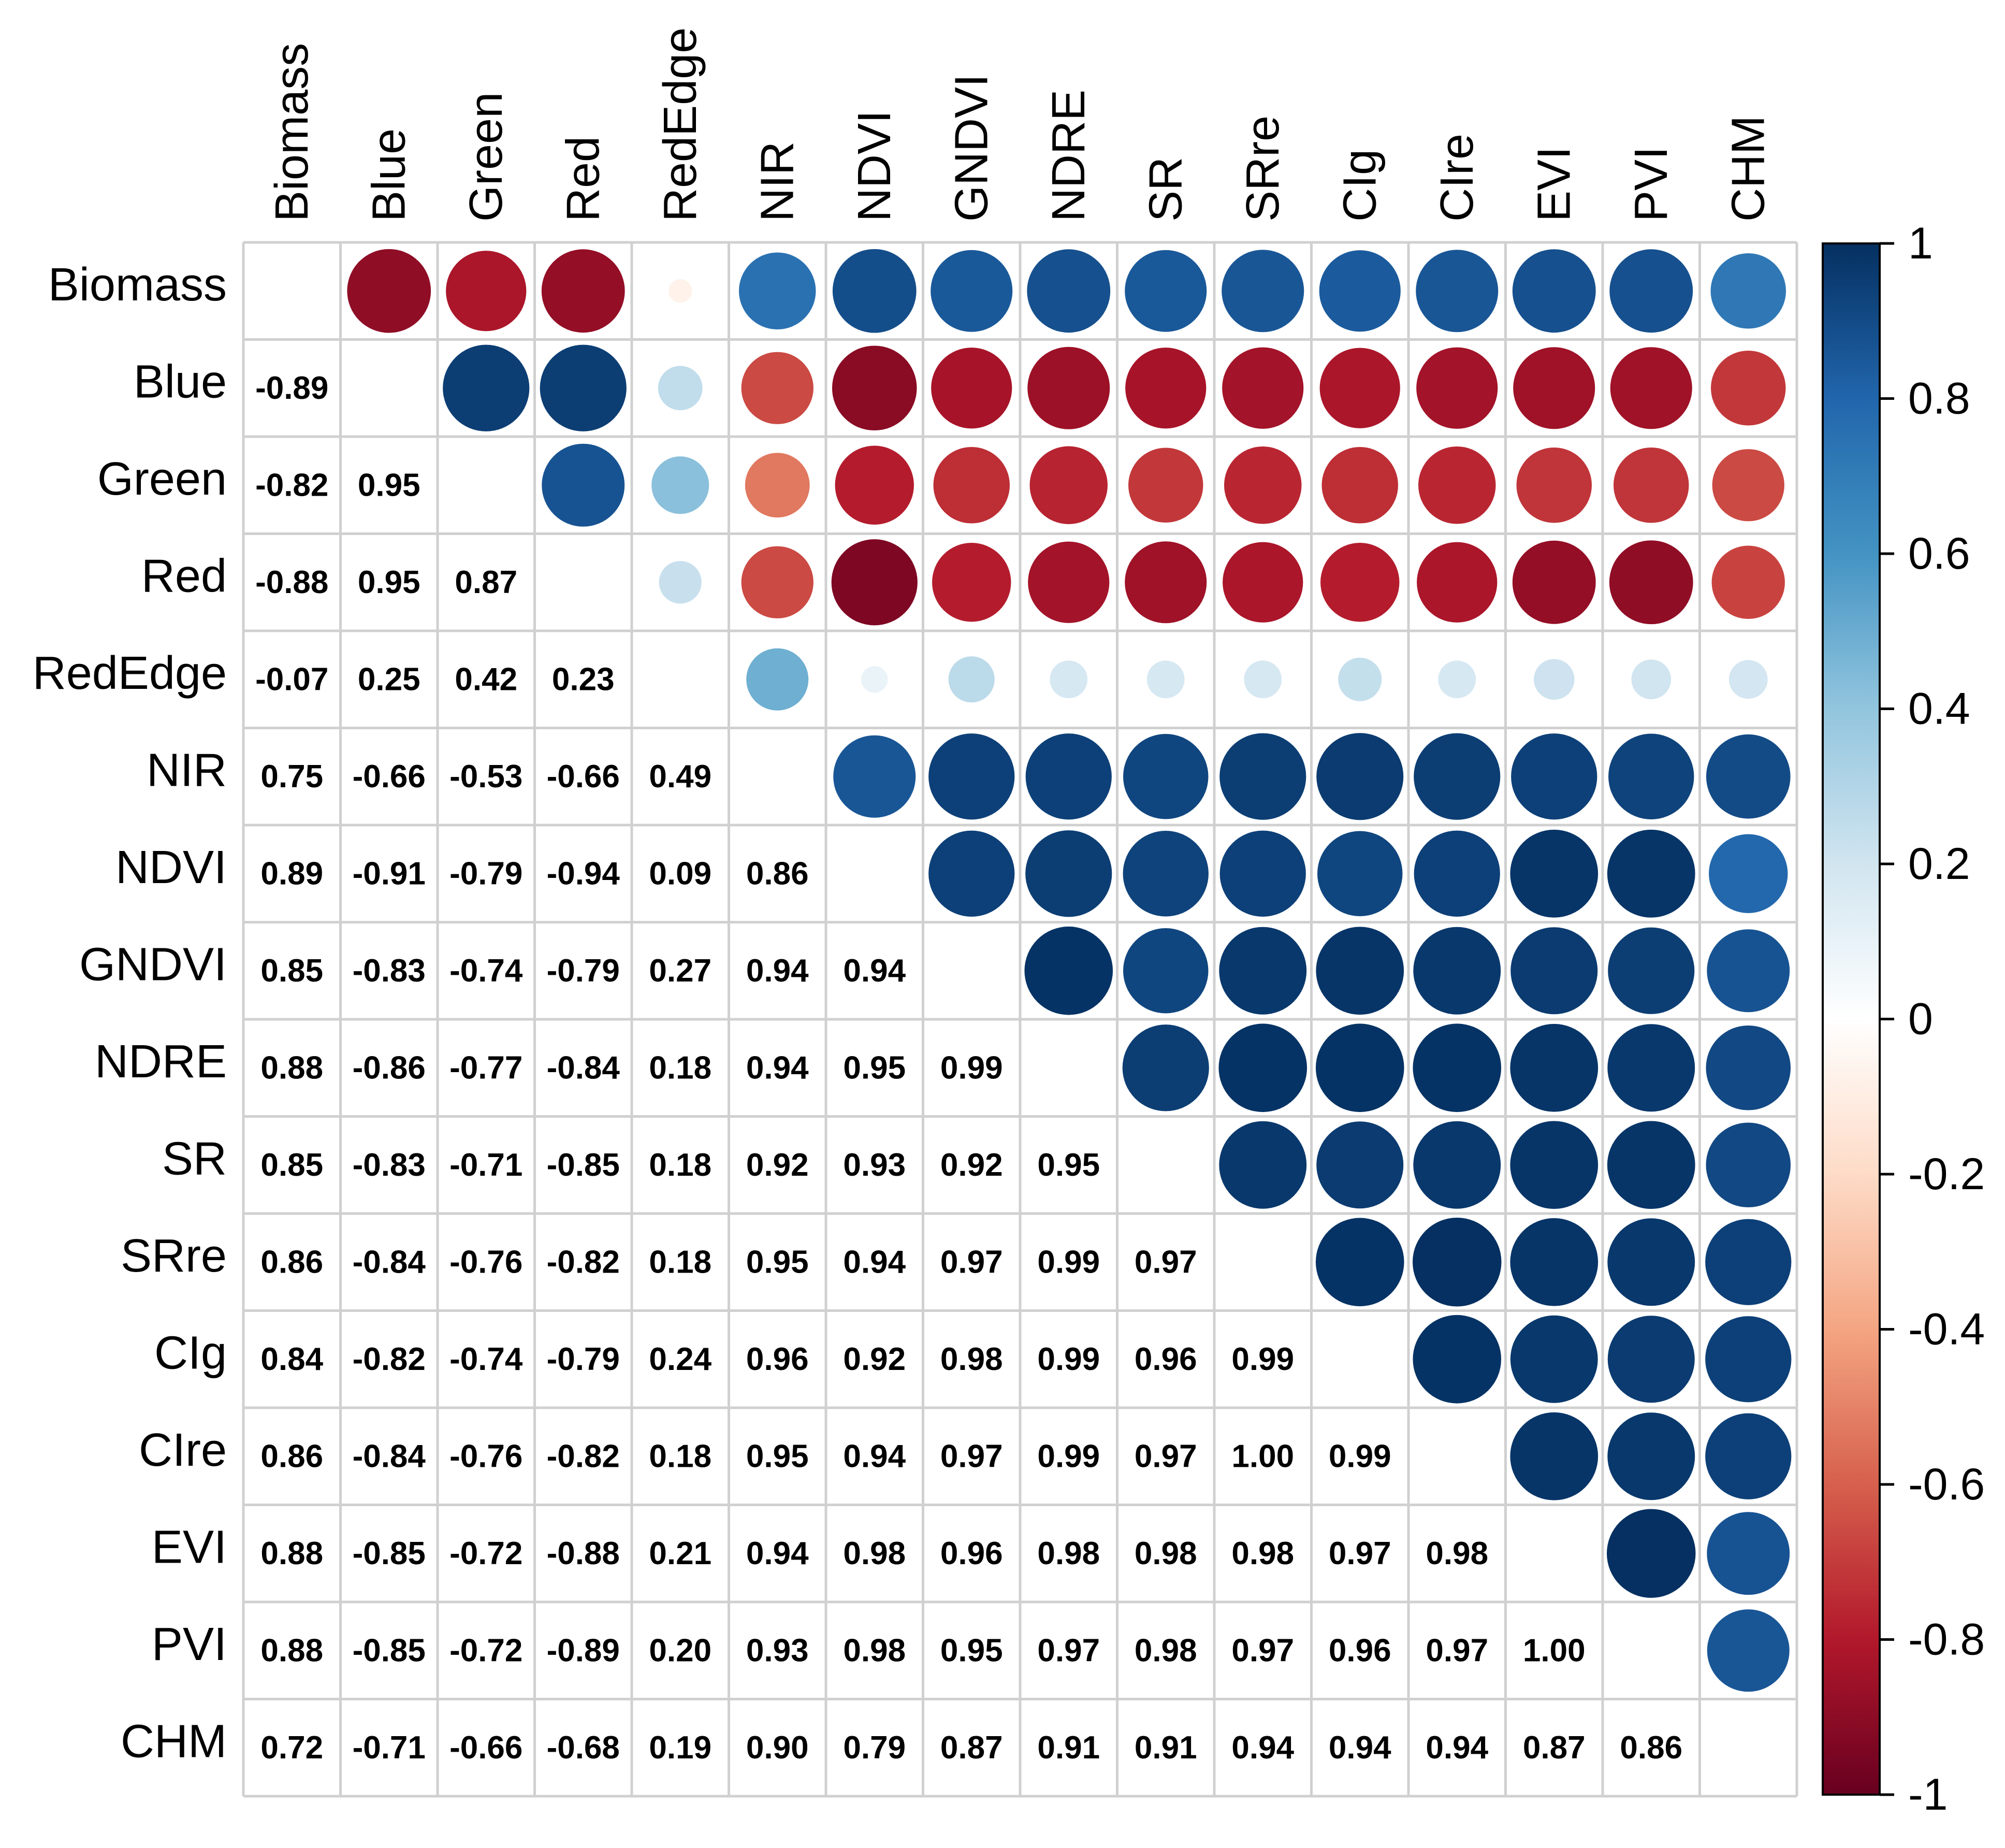 This screenshot has height=1848, width=2005. I want to click on colorbar-tick-label: -0.6, so click(1946, 1484).